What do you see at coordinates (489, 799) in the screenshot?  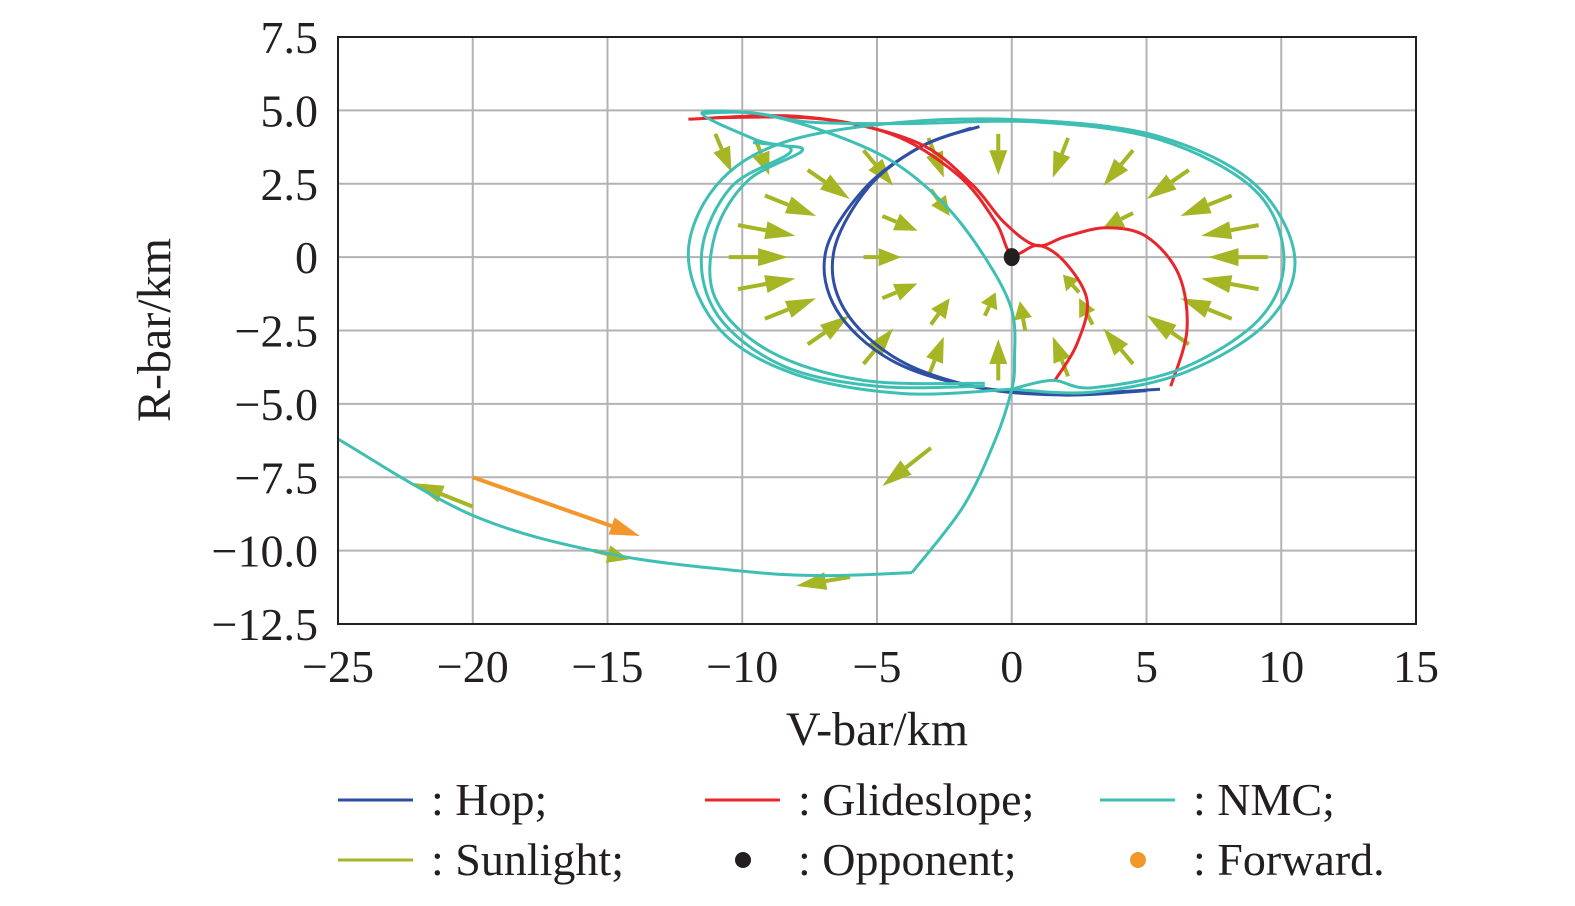 I see `legend-label: : Hop;` at bounding box center [489, 799].